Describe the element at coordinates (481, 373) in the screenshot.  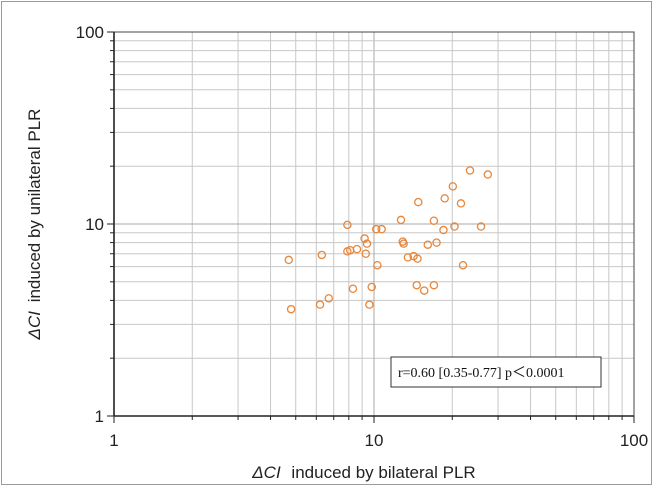
I see `annotation-text: r=0.60 [0.35-0.77] p＜0.0001` at that location.